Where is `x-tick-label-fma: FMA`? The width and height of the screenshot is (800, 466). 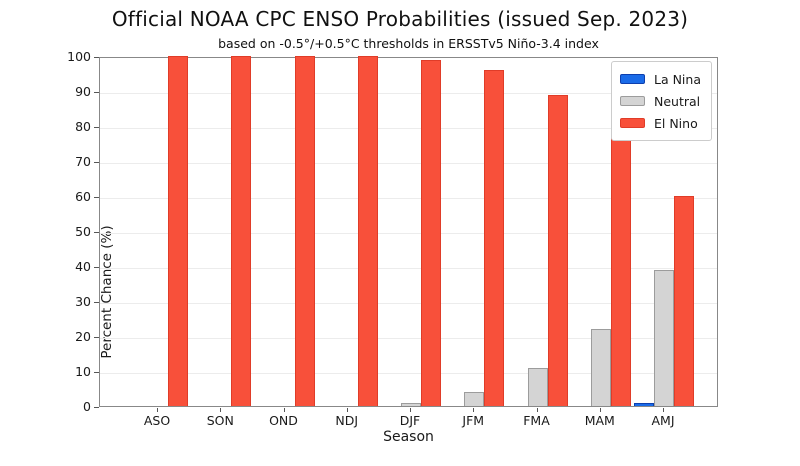 x-tick-label-fma: FMA is located at coordinates (536, 420).